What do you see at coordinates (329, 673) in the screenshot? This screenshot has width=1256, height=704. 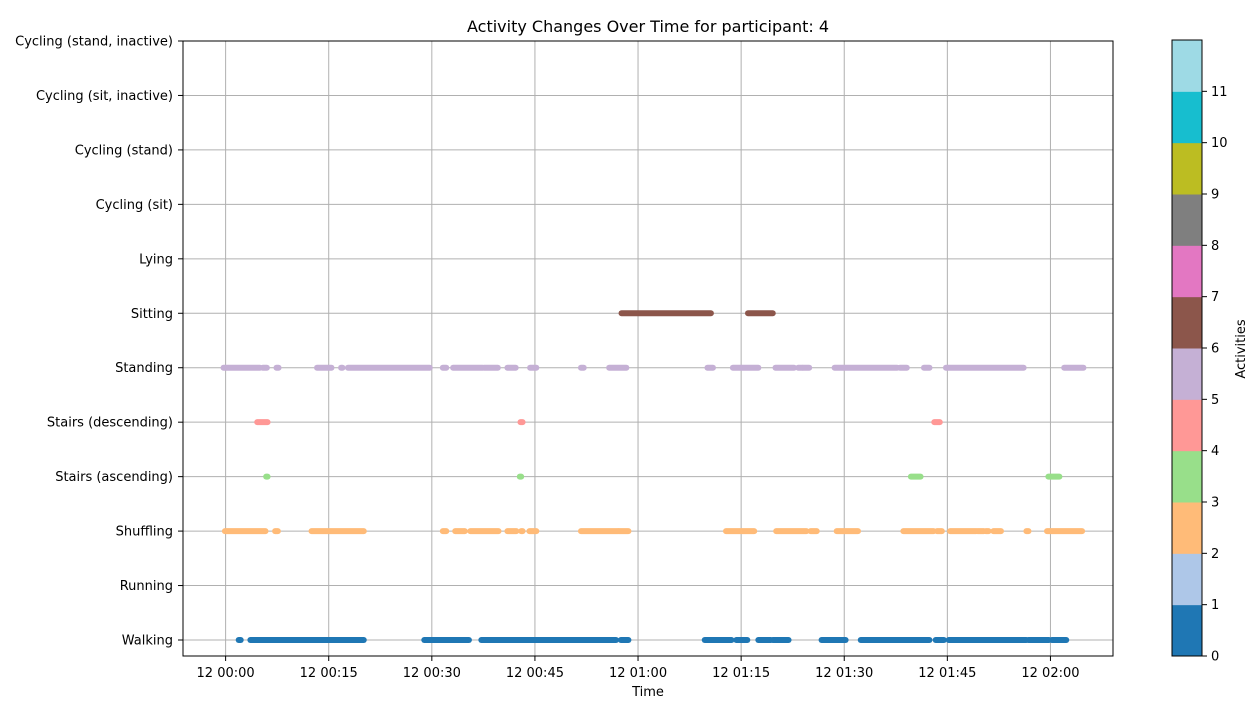 I see `x-tick-label: 12 00:15` at bounding box center [329, 673].